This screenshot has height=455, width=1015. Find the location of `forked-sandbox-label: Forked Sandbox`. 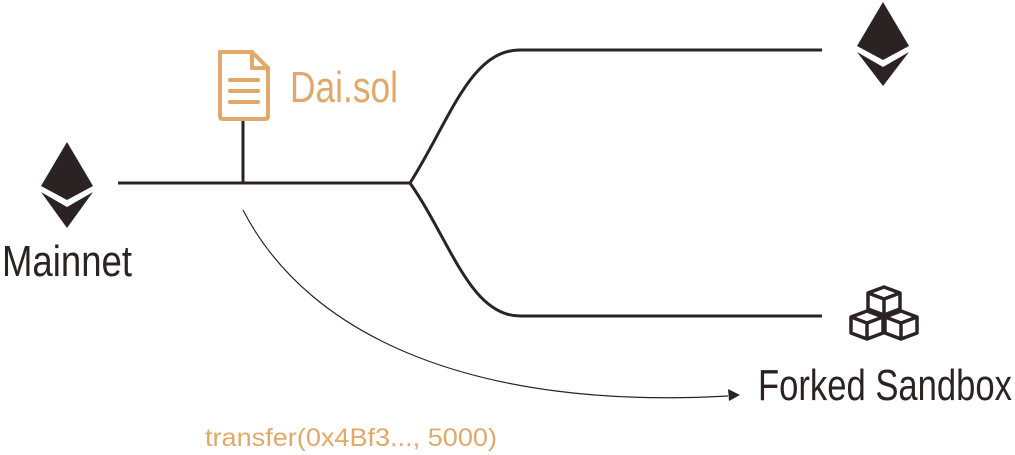

forked-sandbox-label: Forked Sandbox is located at coordinates (885, 385).